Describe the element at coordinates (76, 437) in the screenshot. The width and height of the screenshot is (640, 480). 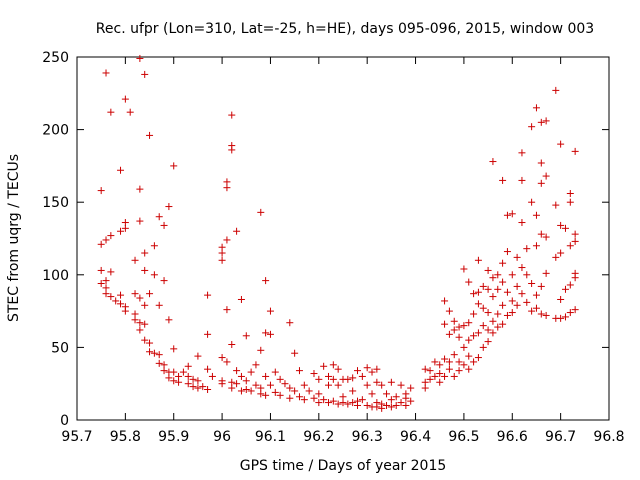
I see `x-tick-label: 95.7` at that location.